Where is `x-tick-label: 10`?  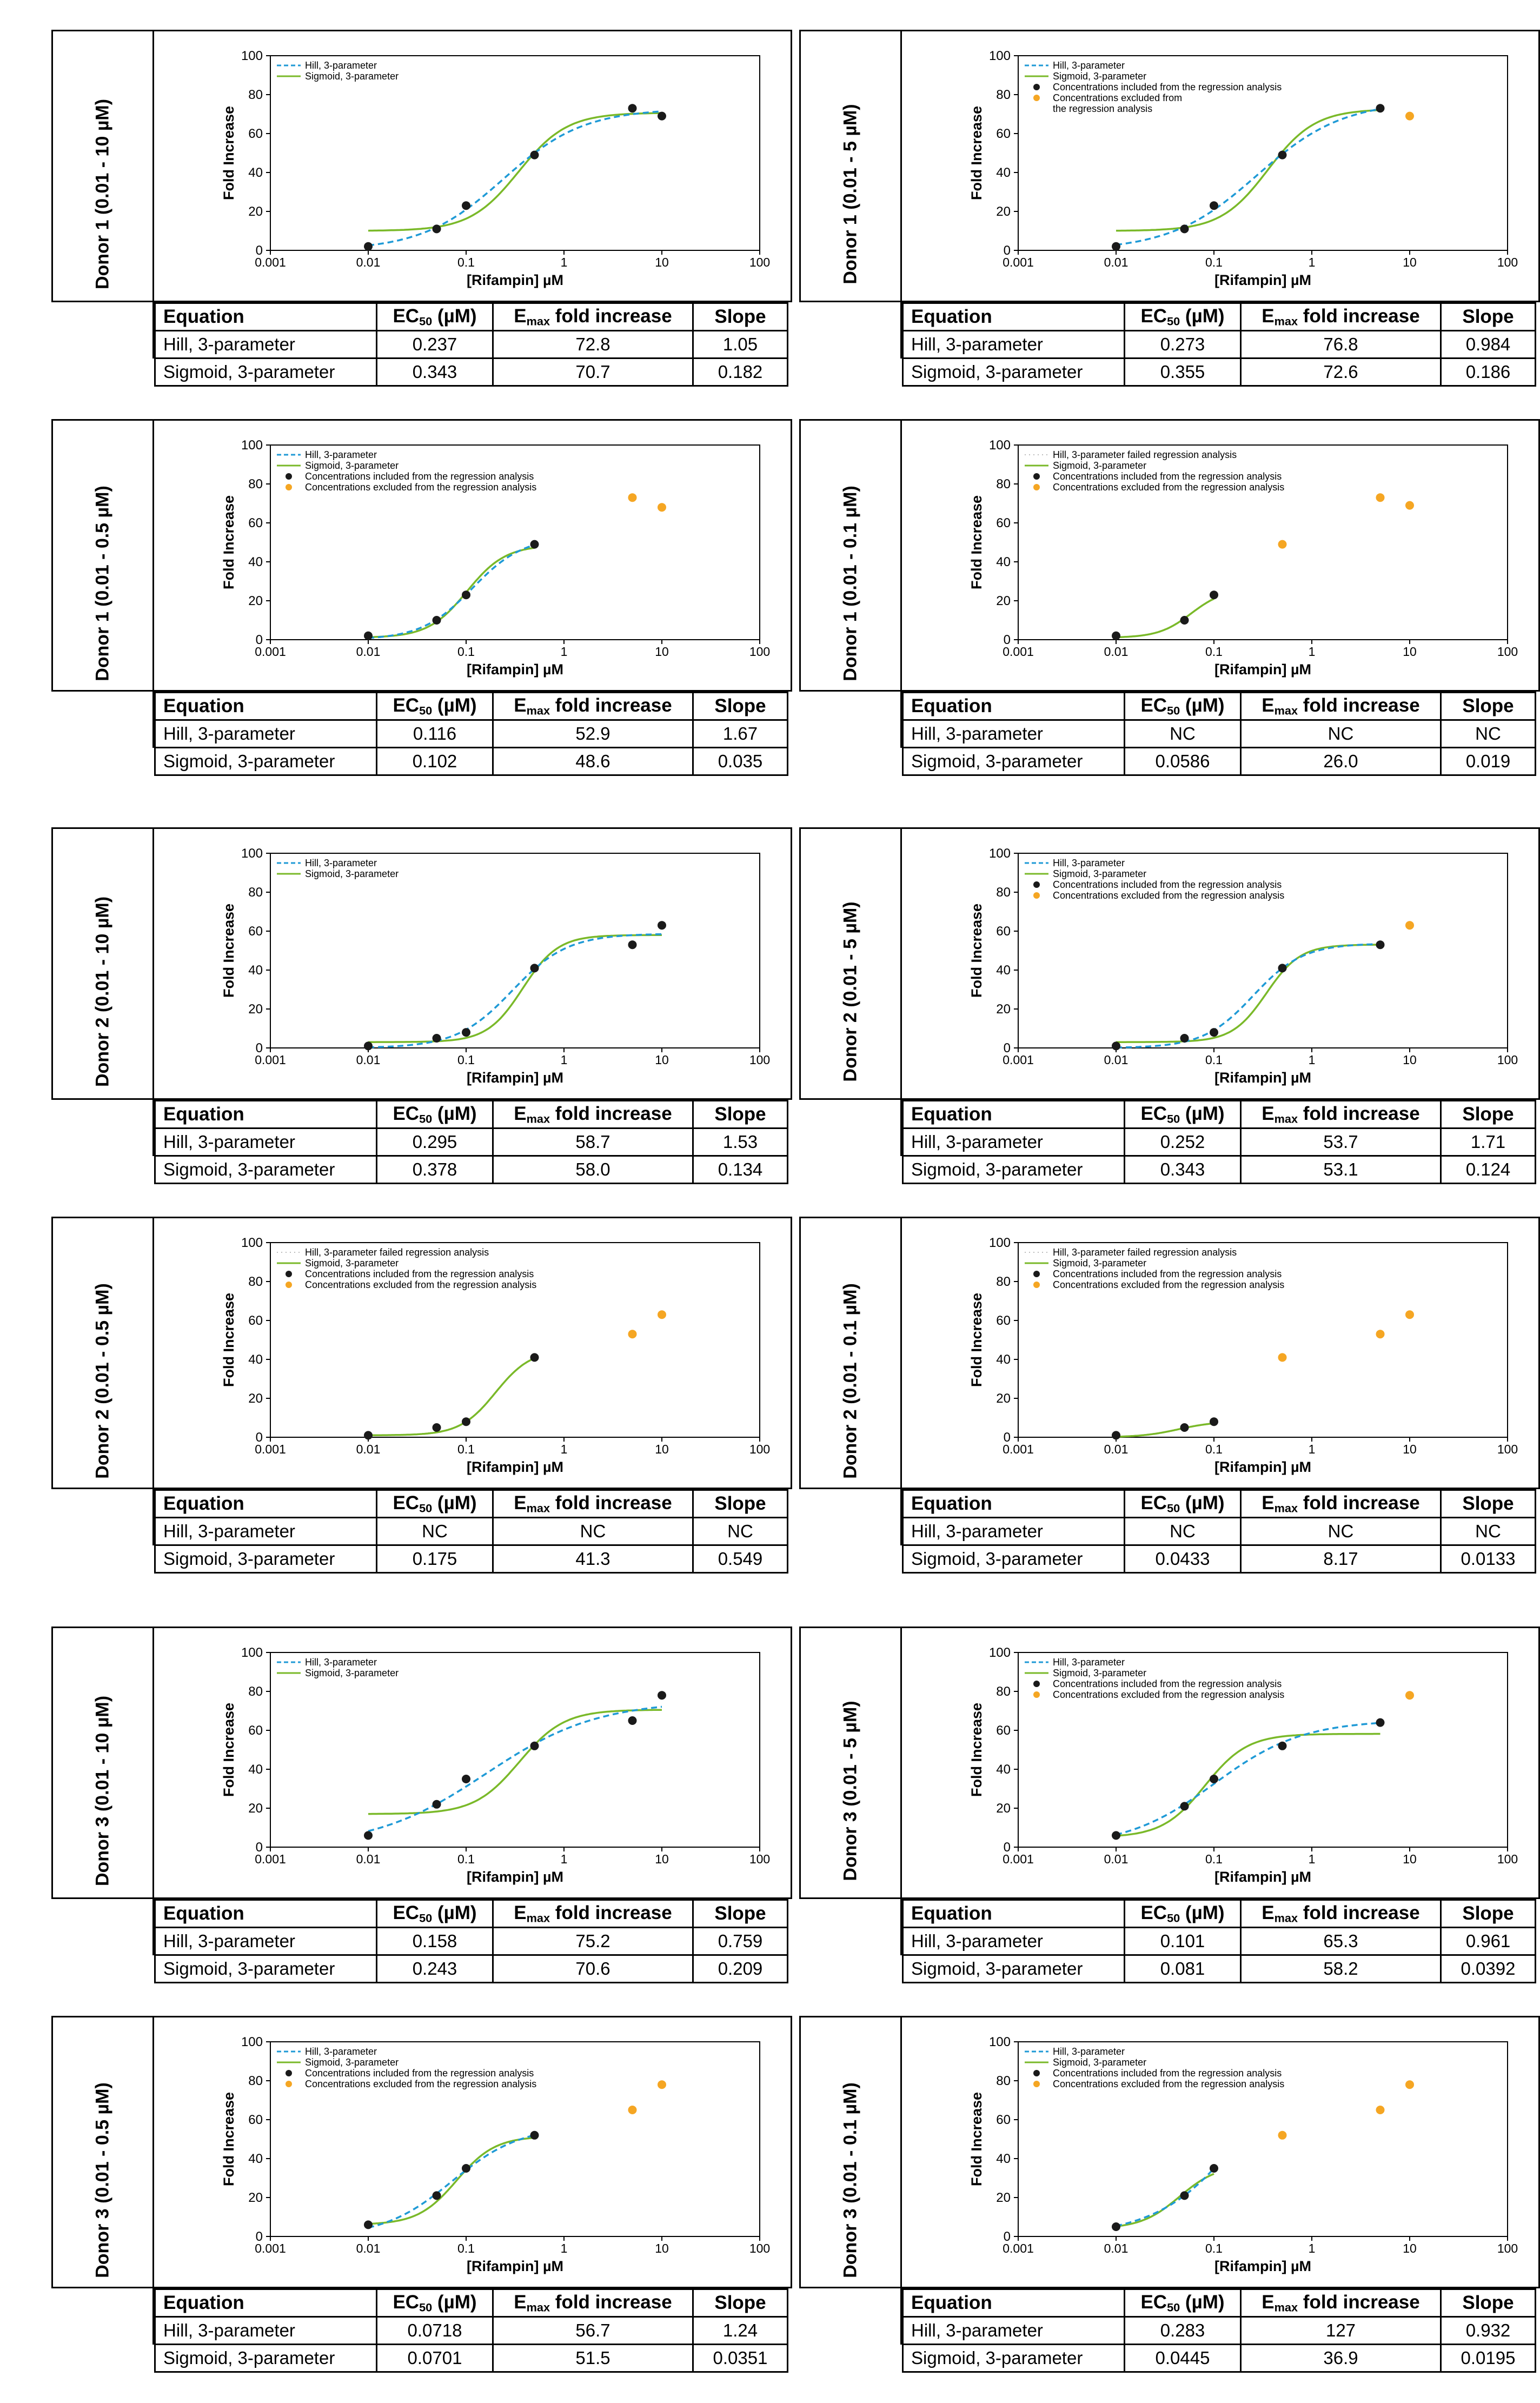 x-tick-label: 10 is located at coordinates (662, 1449).